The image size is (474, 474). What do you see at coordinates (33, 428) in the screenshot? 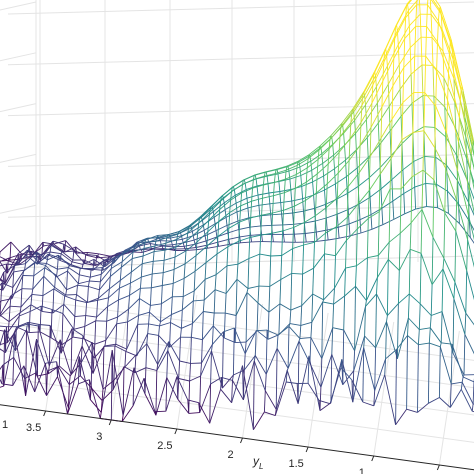
I see `y-axis-tick-label: 3.5` at bounding box center [33, 428].